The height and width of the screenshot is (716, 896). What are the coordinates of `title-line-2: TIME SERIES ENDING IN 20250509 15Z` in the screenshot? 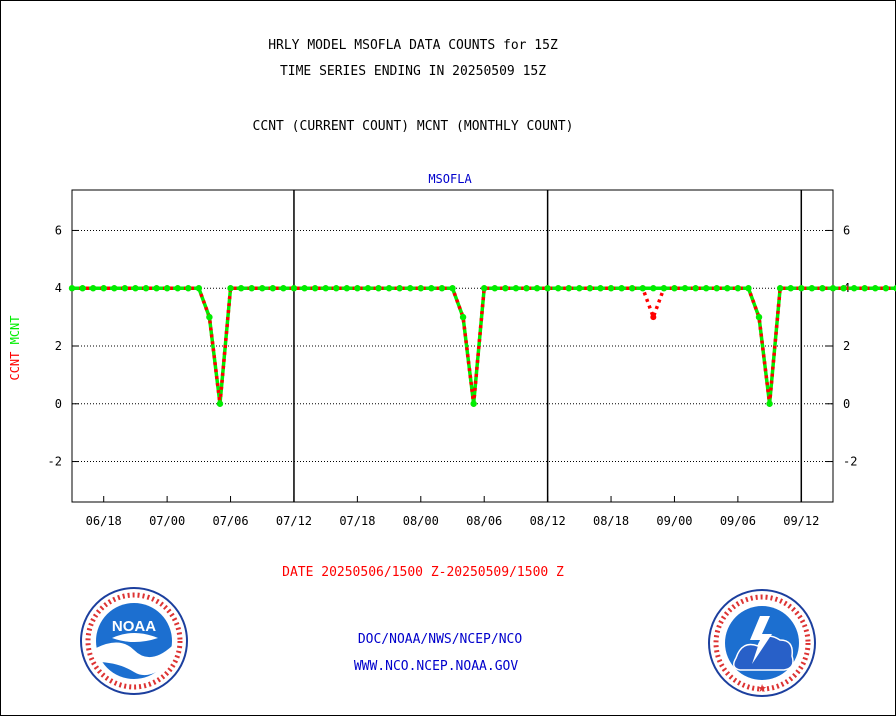 It's located at (413, 71).